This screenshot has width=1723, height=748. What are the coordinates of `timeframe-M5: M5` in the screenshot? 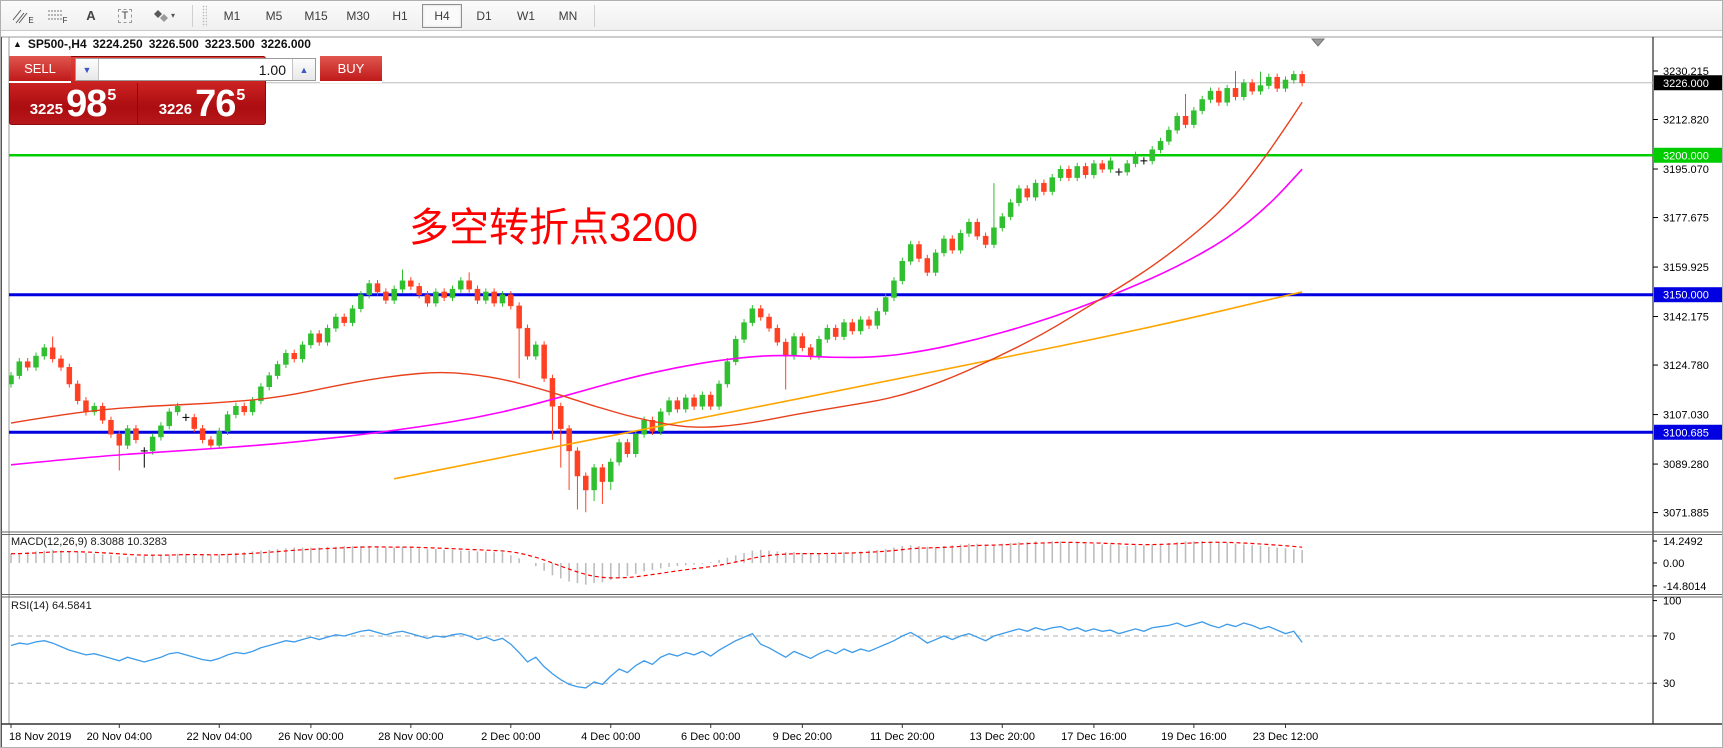 It's located at (274, 15).